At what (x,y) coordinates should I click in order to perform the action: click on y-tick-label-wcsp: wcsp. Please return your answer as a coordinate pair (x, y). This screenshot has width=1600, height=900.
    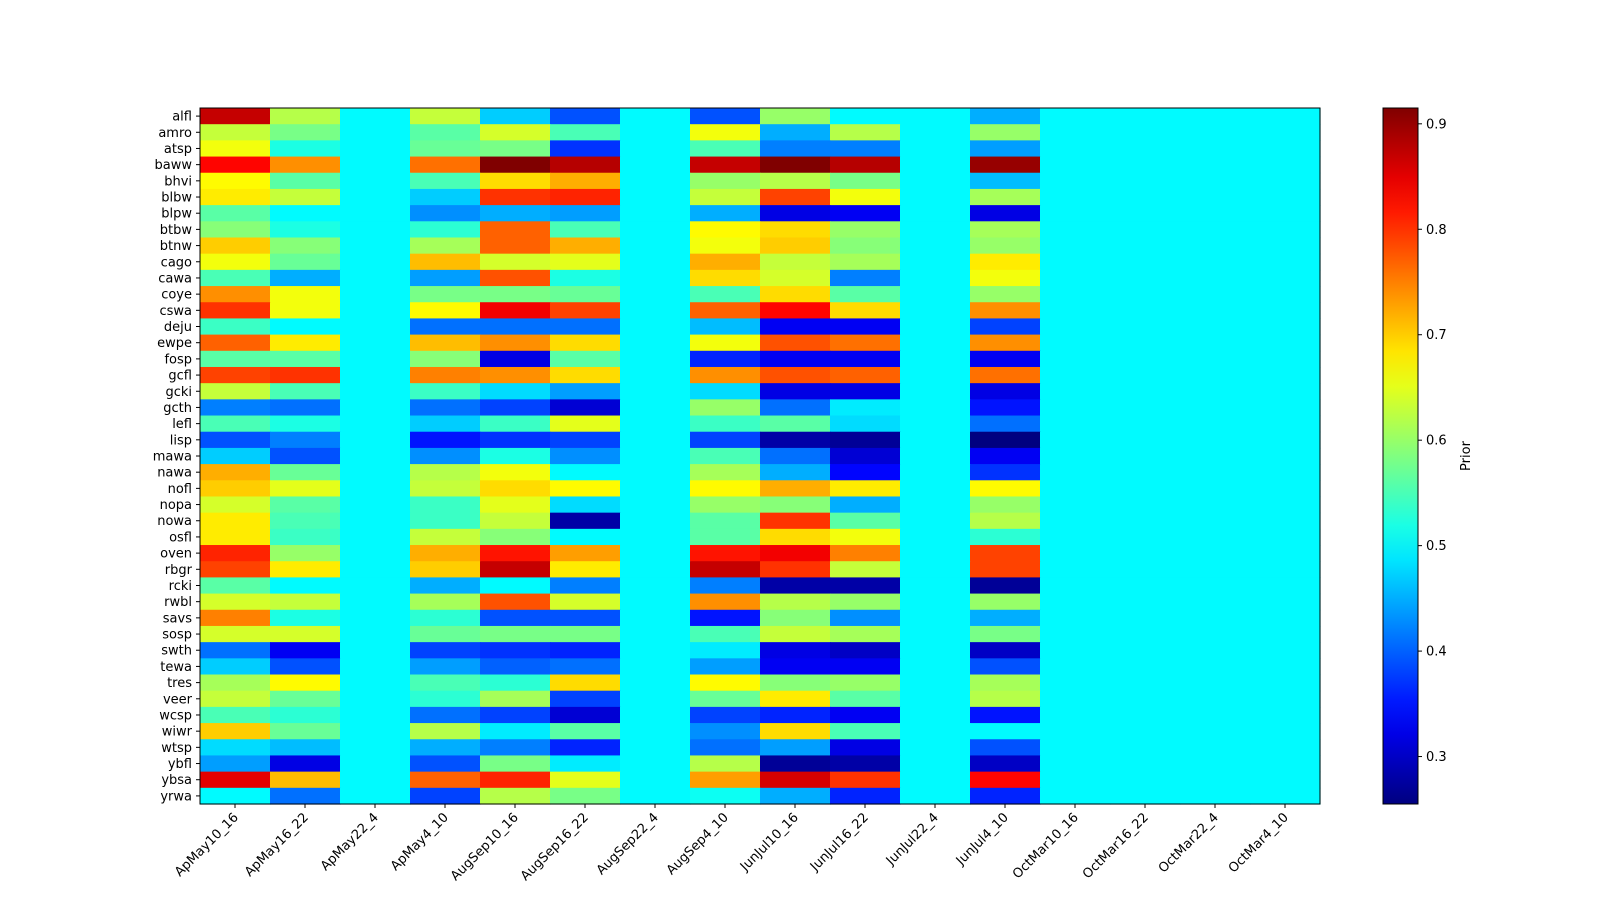
    Looking at the image, I should click on (175, 715).